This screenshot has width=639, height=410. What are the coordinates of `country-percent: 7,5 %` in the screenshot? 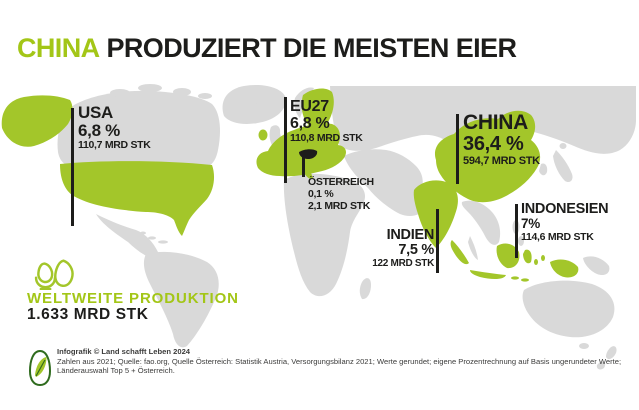 It's located at (416, 250).